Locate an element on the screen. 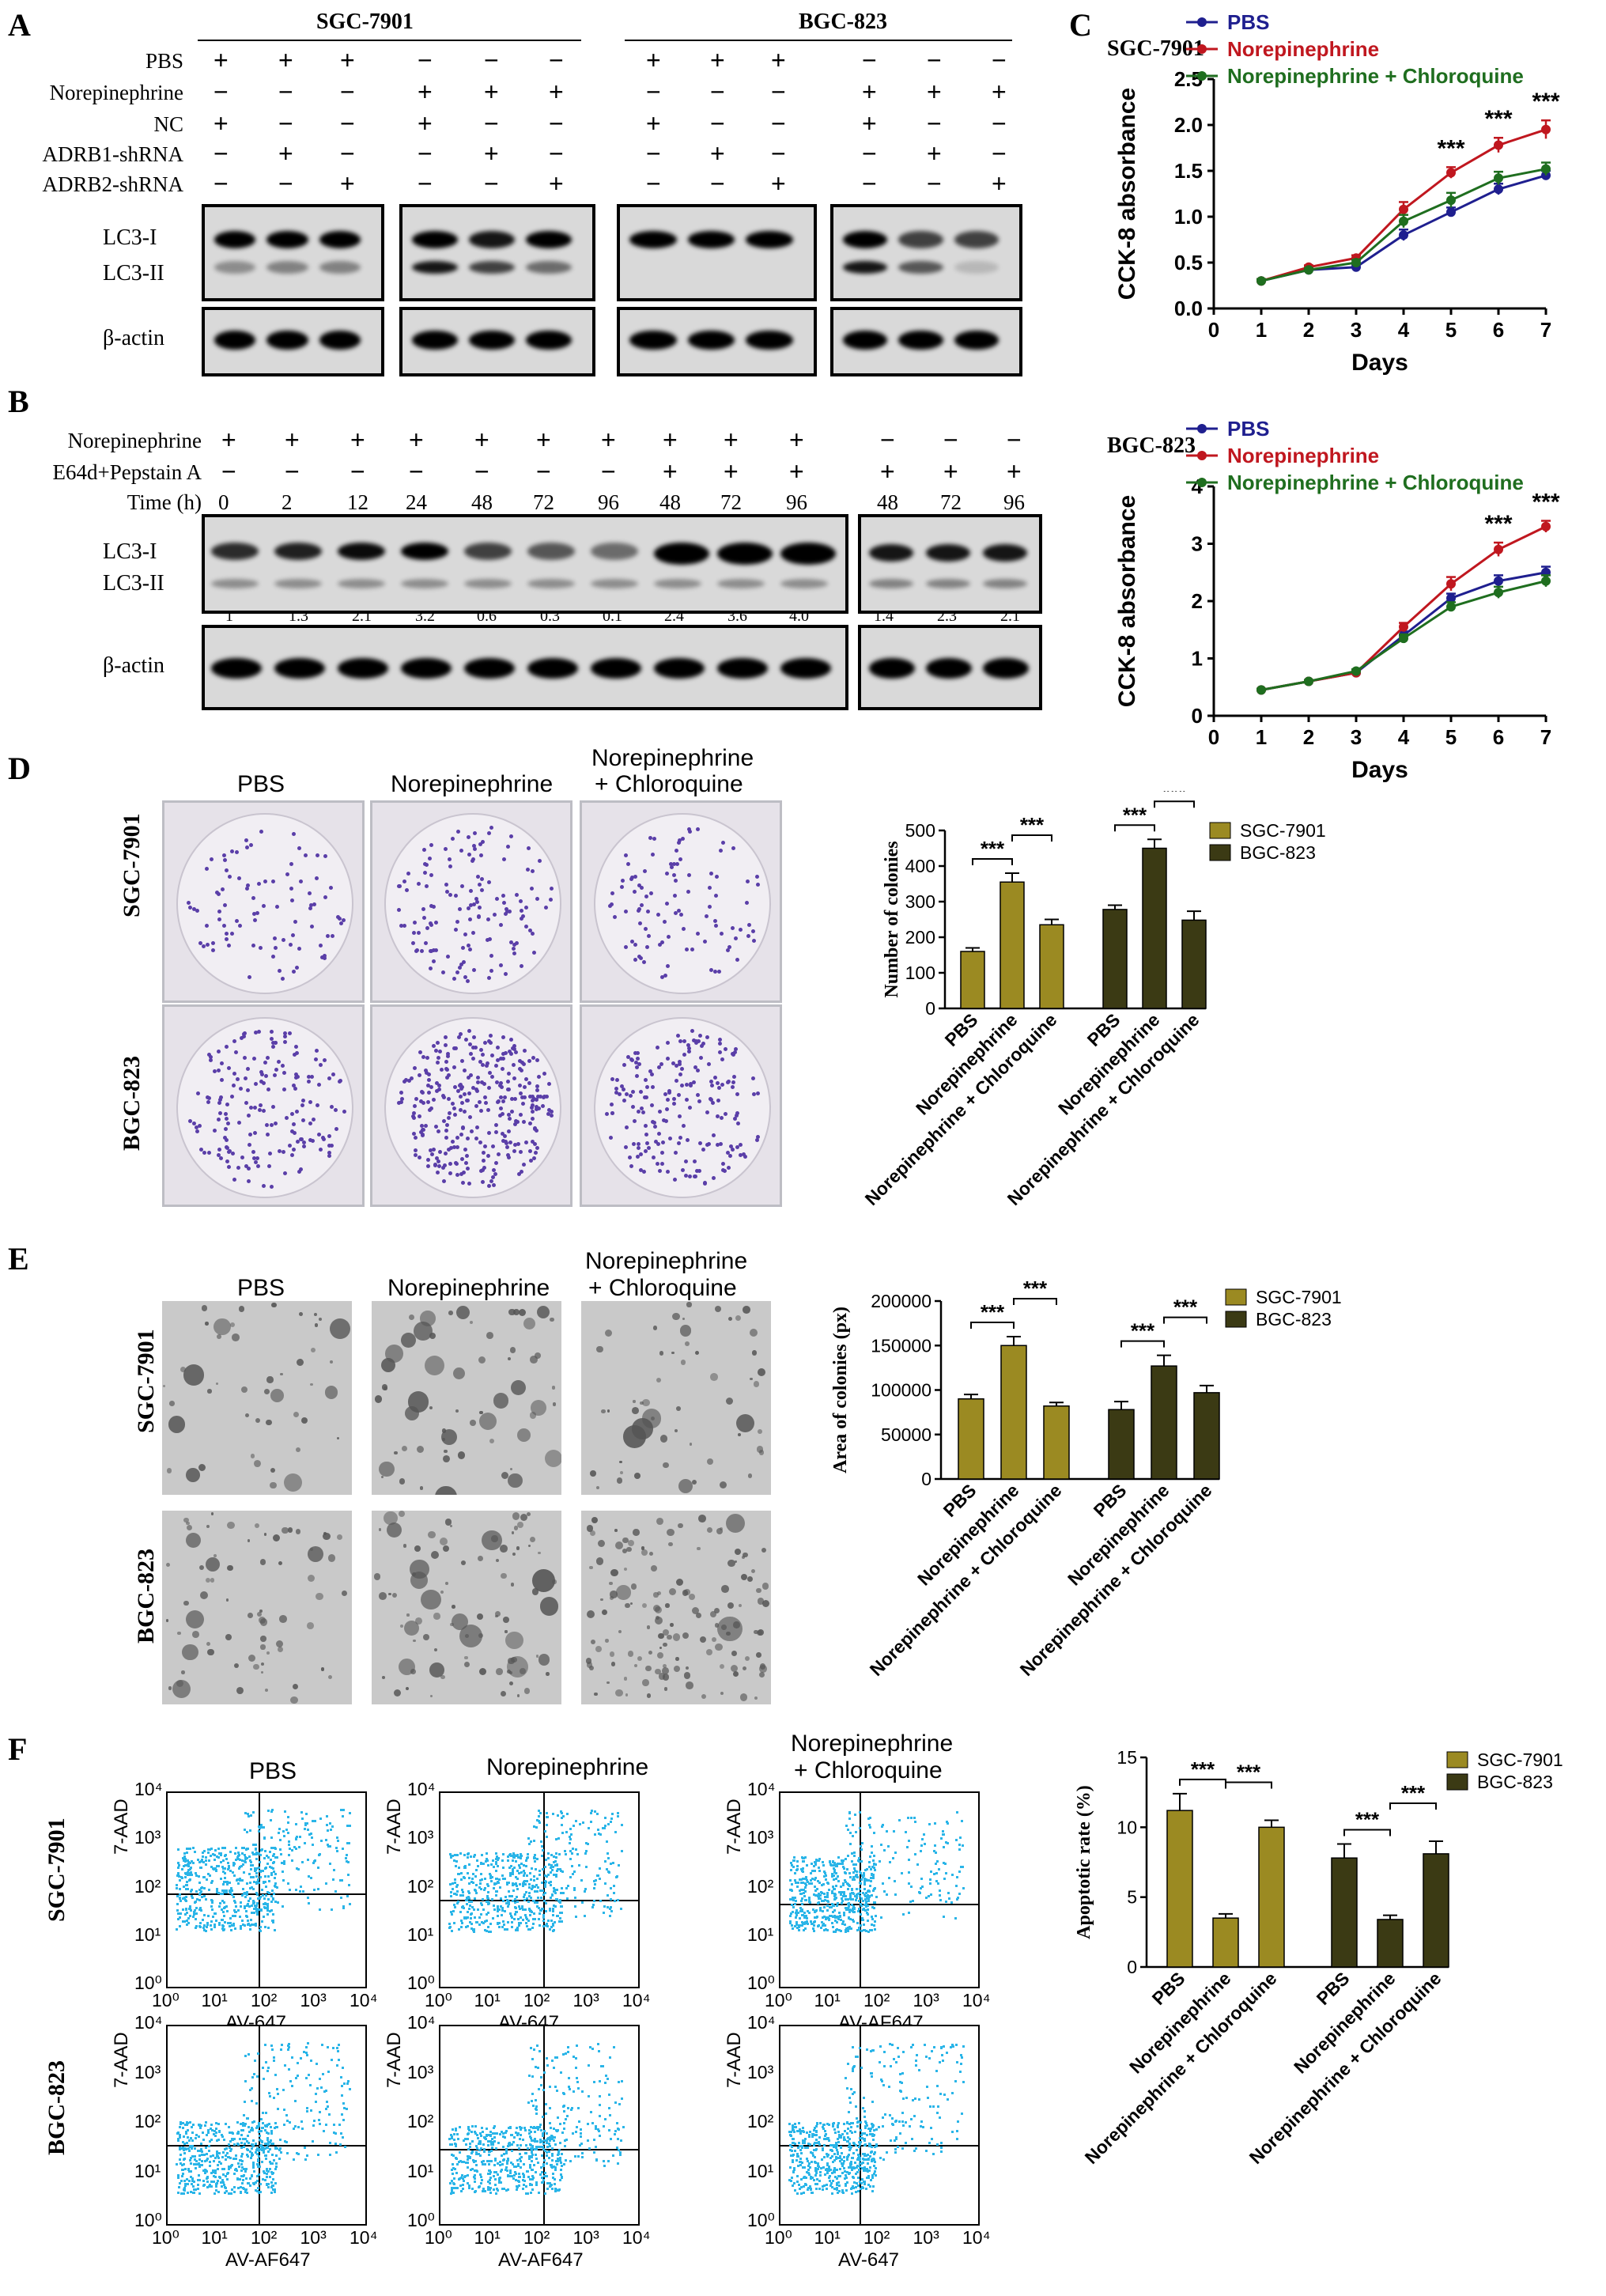 The height and width of the screenshot is (2296, 1606). legend-swatch is located at coordinates (1236, 1297).